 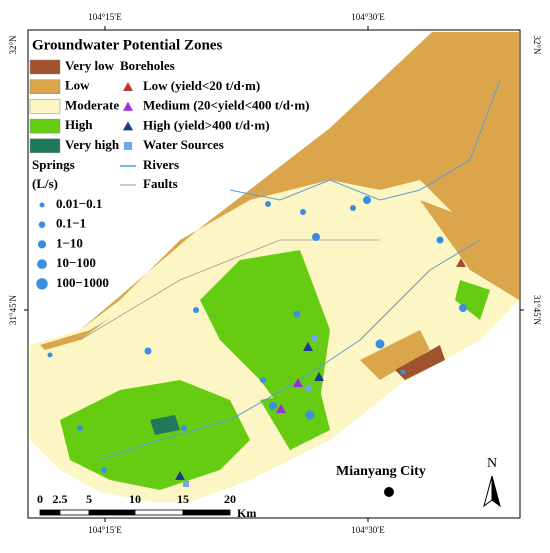 What do you see at coordinates (160, 183) in the screenshot?
I see `fault-label: Faults` at bounding box center [160, 183].